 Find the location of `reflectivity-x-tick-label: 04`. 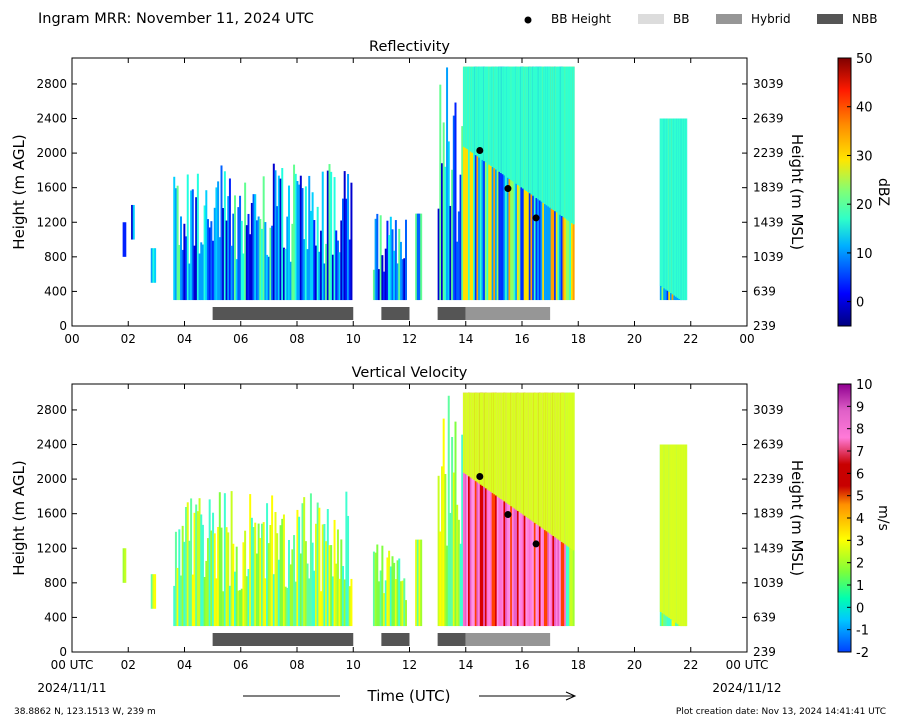

reflectivity-x-tick-label: 04 is located at coordinates (184, 339).